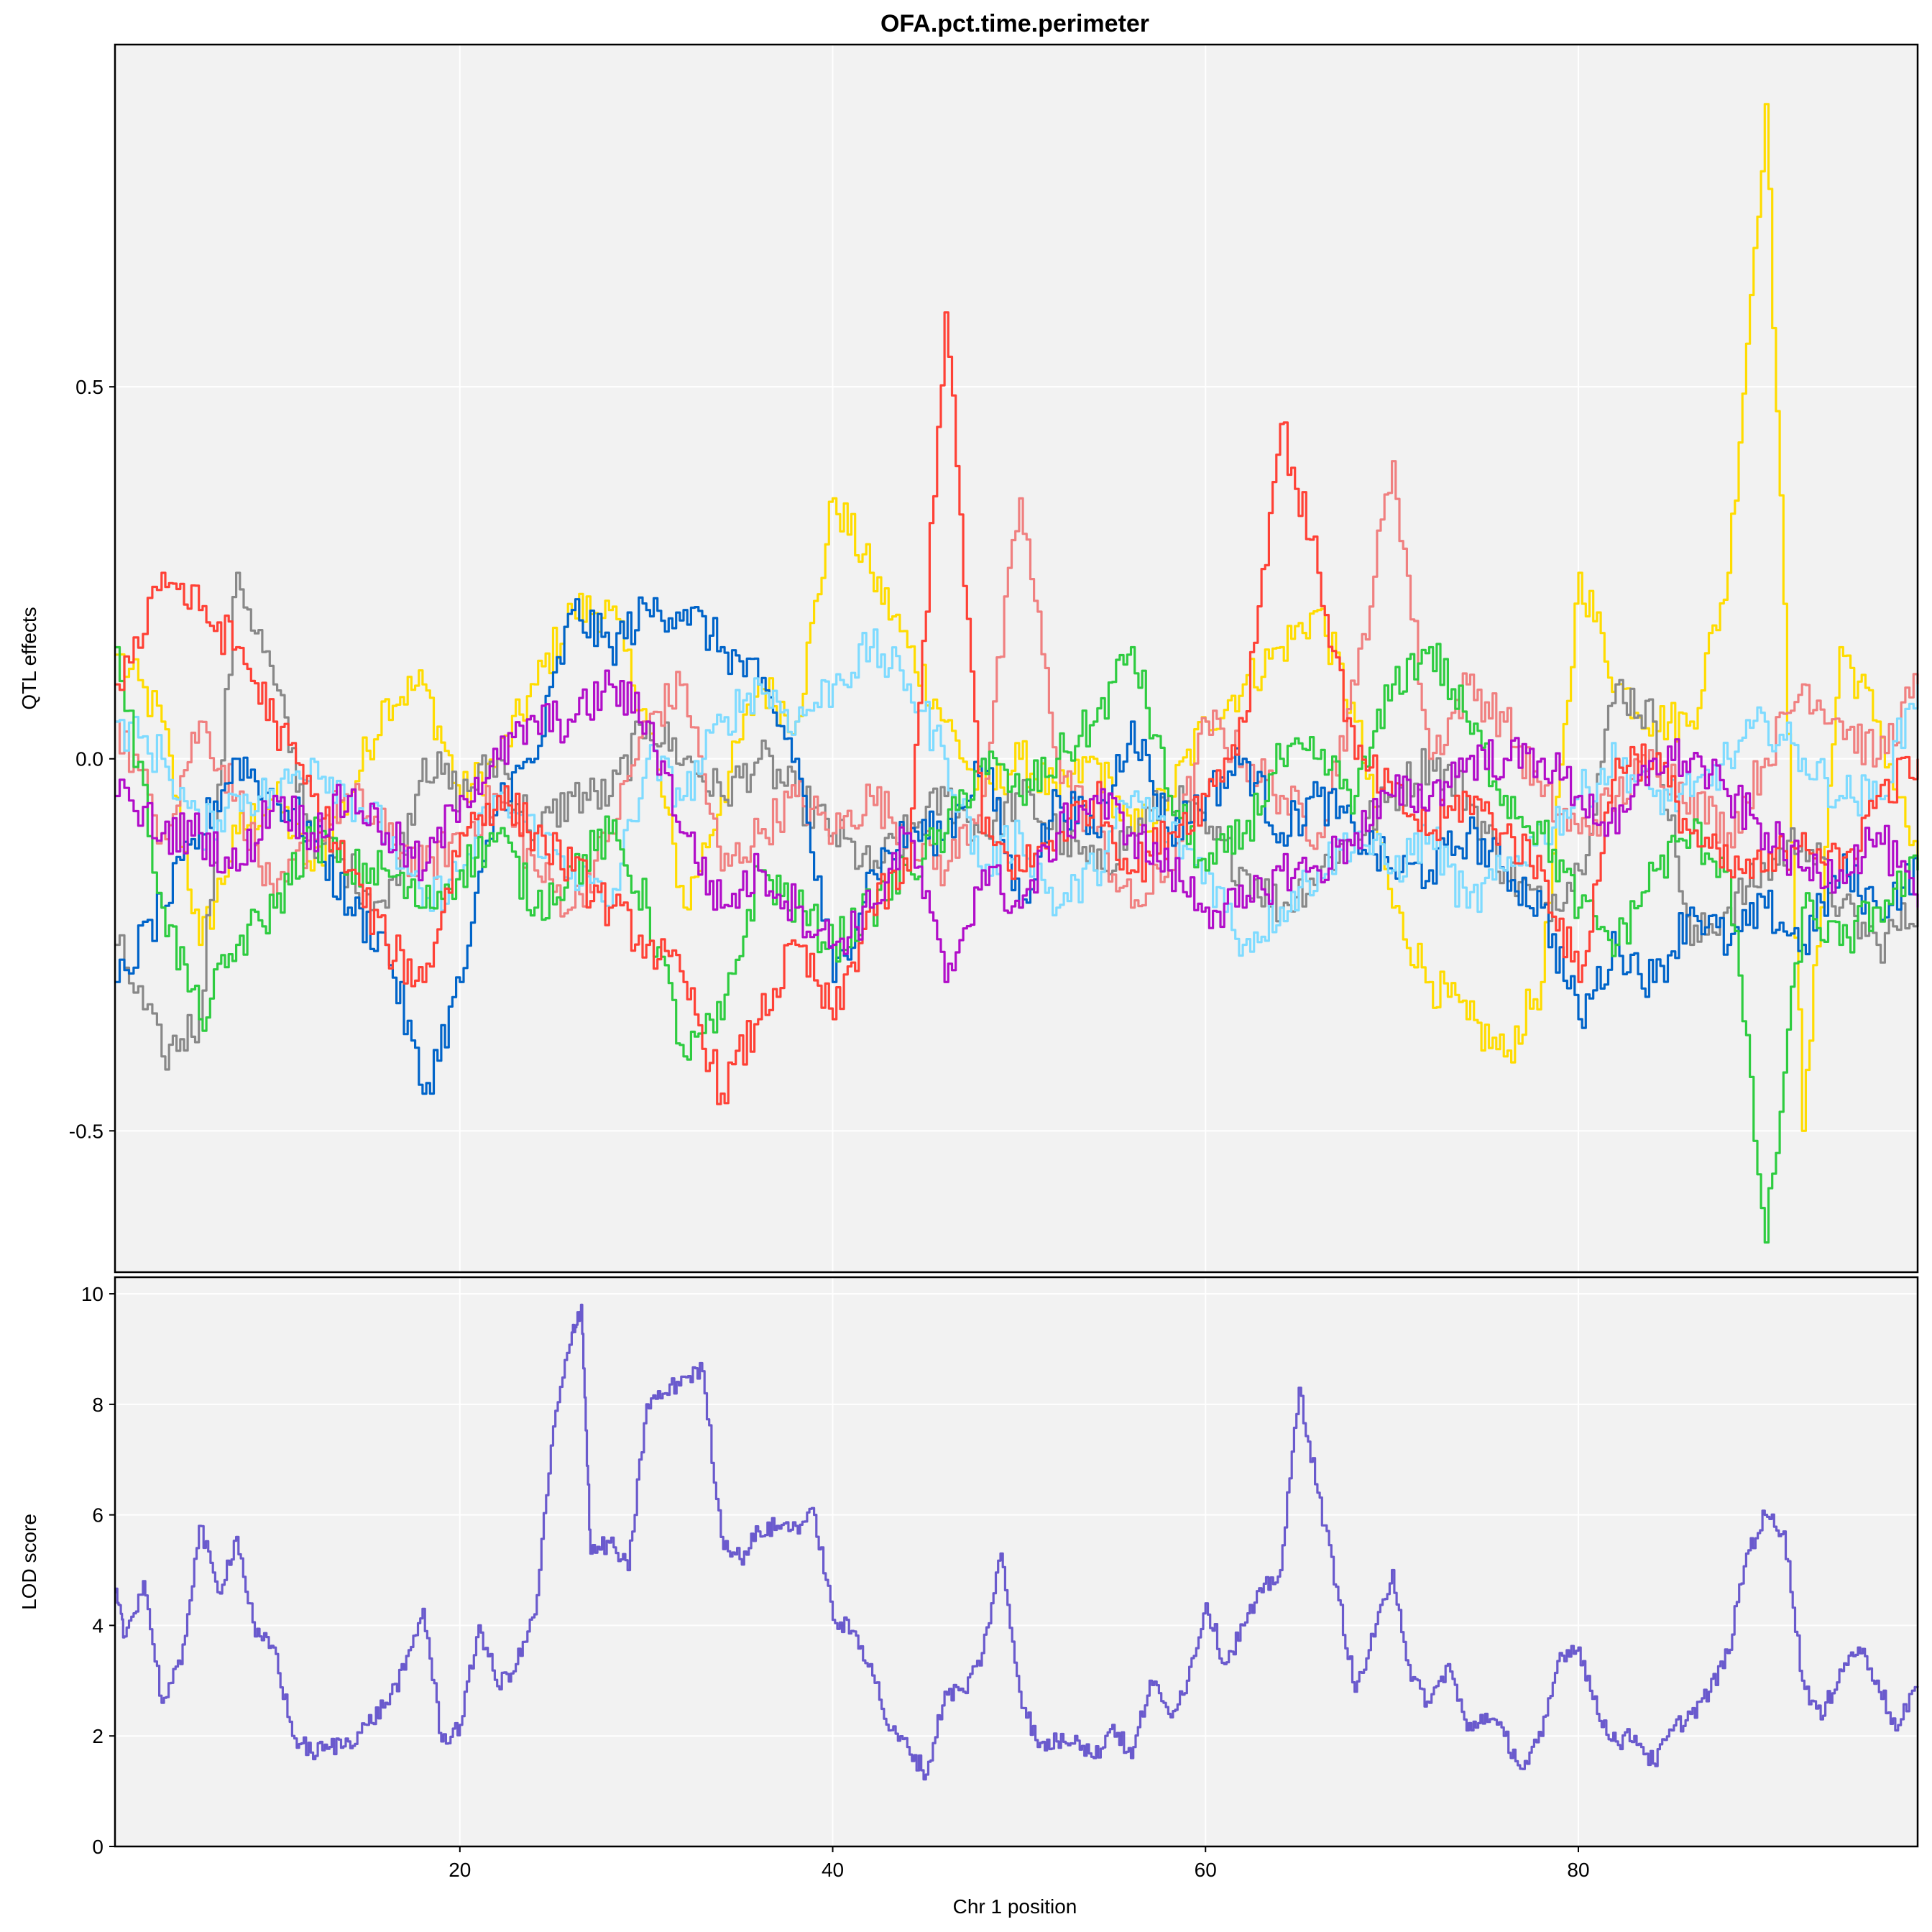  I want to click on x-axis-label: Chr 1 position, so click(1015, 1906).